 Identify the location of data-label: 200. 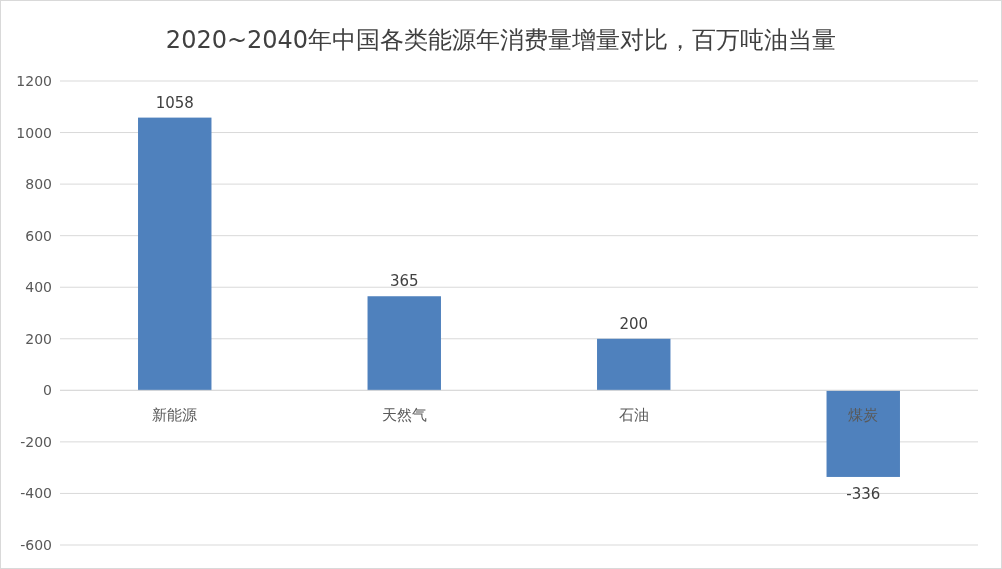
(634, 323).